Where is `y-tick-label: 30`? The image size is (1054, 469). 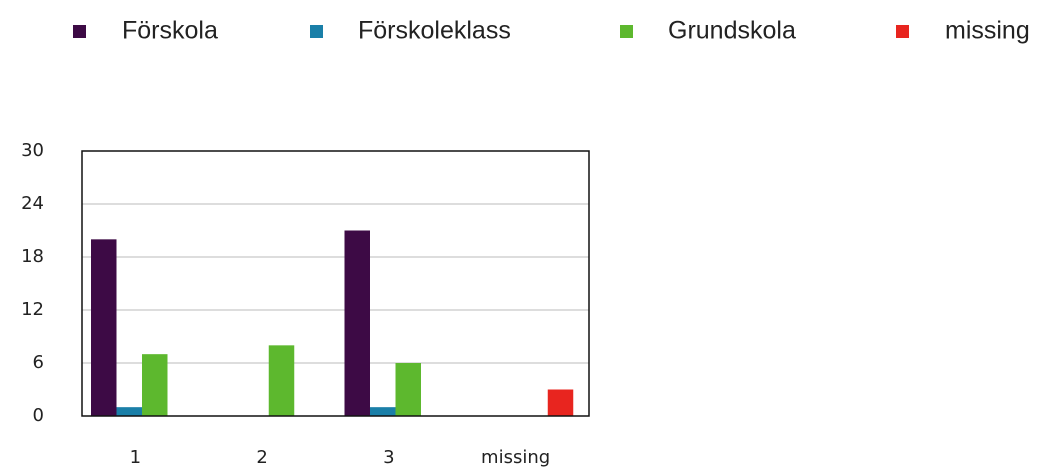 y-tick-label: 30 is located at coordinates (32, 150).